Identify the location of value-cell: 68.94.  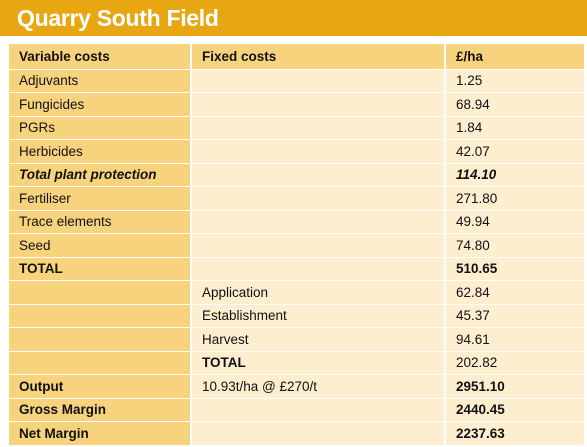
(514, 104).